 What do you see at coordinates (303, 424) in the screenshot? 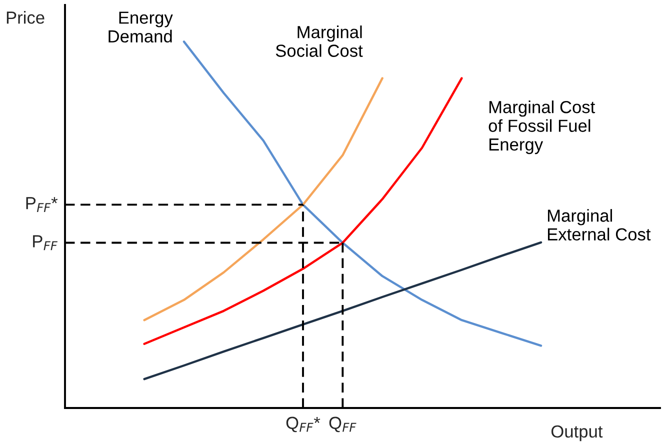
I see `x-tick-label: Q$_{FF}$*` at bounding box center [303, 424].